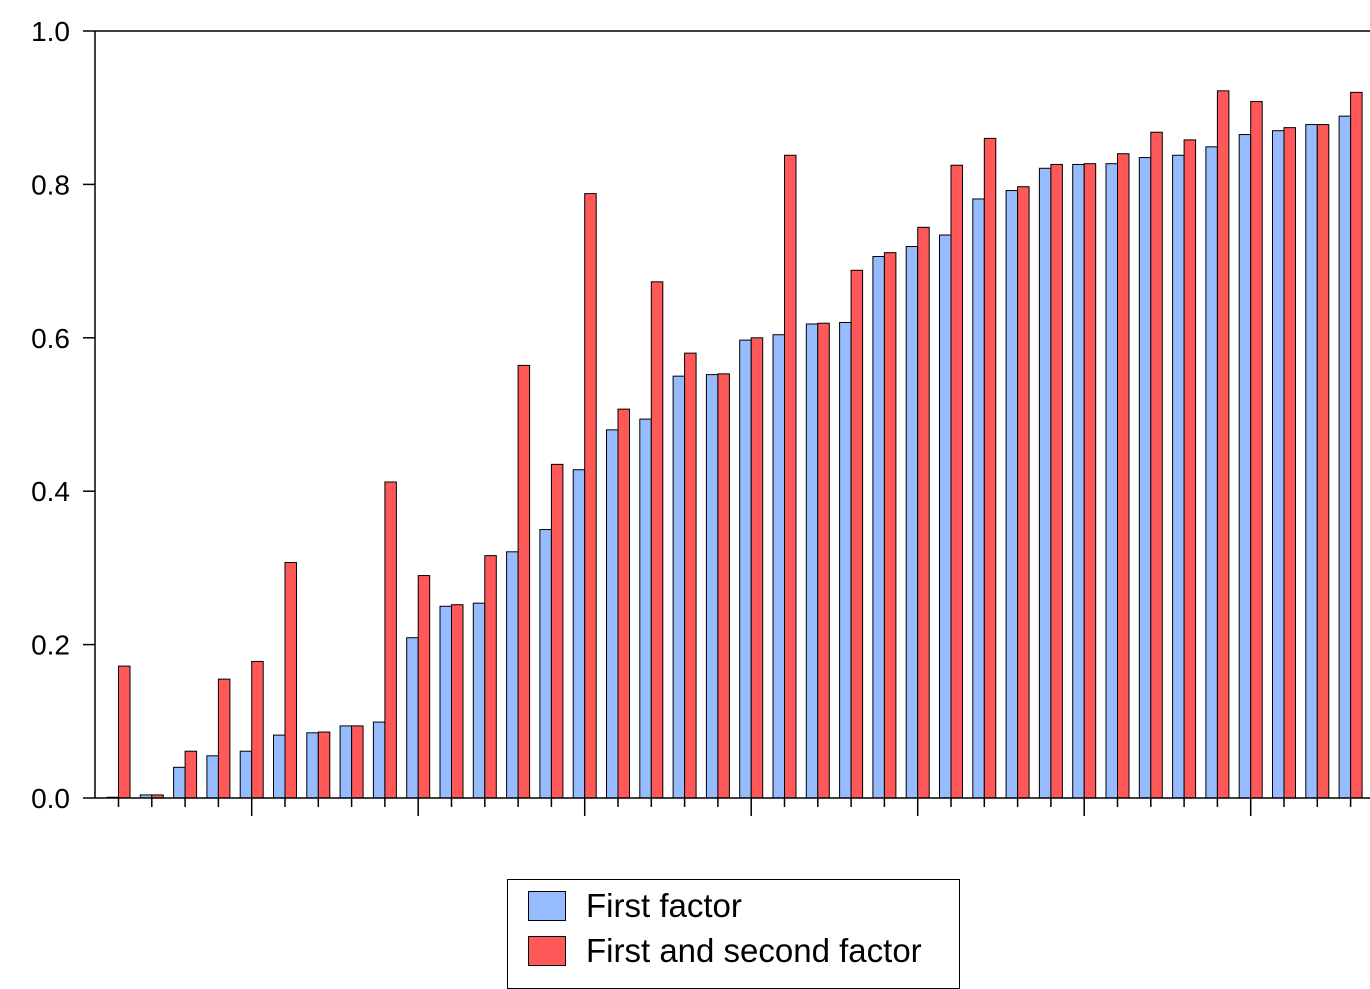  What do you see at coordinates (63, 415) in the screenshot?
I see `y-axis: 0.0 0.2 0.4 0.6 0.8 1.0` at bounding box center [63, 415].